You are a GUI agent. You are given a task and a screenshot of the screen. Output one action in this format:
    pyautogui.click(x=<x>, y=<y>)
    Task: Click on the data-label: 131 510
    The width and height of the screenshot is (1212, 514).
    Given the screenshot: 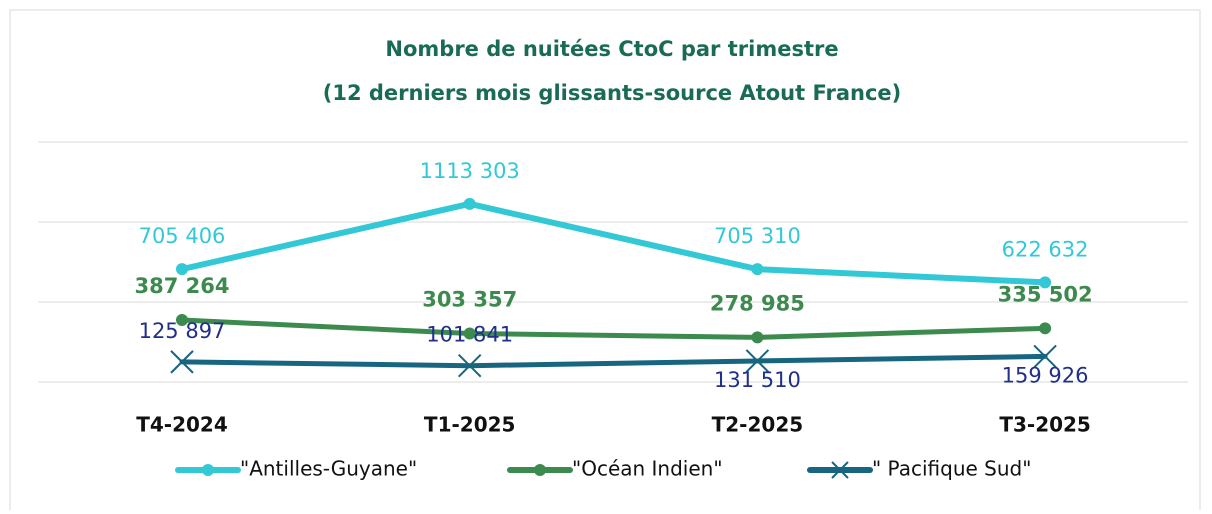 What is the action you would take?
    pyautogui.click(x=757, y=380)
    